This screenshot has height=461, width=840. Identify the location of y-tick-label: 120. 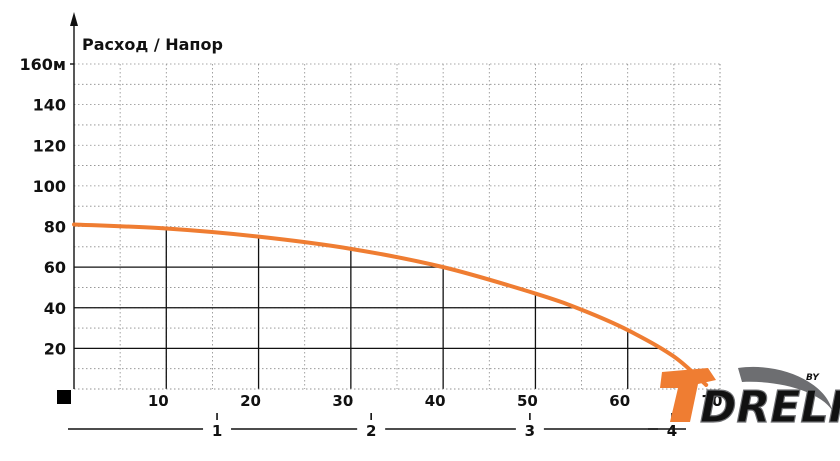
(49, 145).